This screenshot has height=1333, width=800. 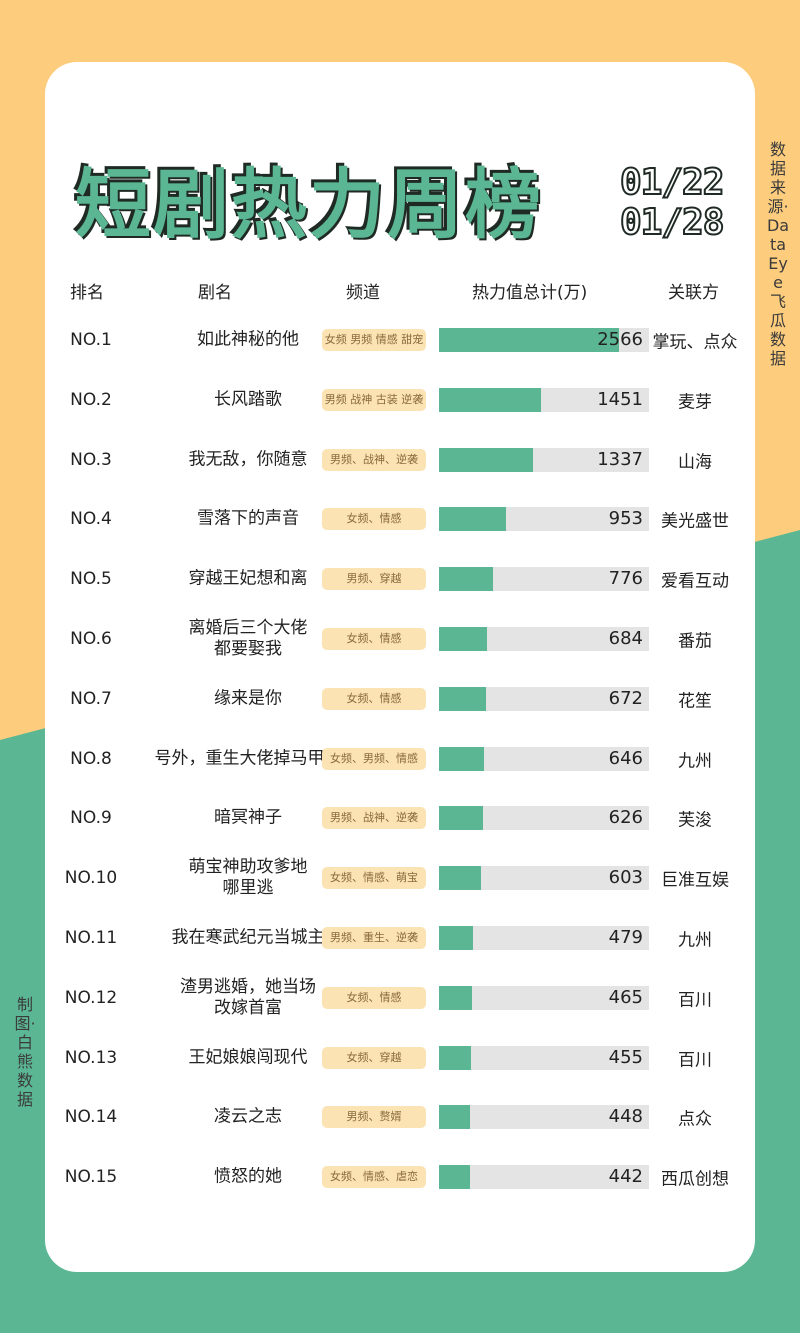 What do you see at coordinates (248, 1116) in the screenshot?
I see `drama-name: 凌云之志` at bounding box center [248, 1116].